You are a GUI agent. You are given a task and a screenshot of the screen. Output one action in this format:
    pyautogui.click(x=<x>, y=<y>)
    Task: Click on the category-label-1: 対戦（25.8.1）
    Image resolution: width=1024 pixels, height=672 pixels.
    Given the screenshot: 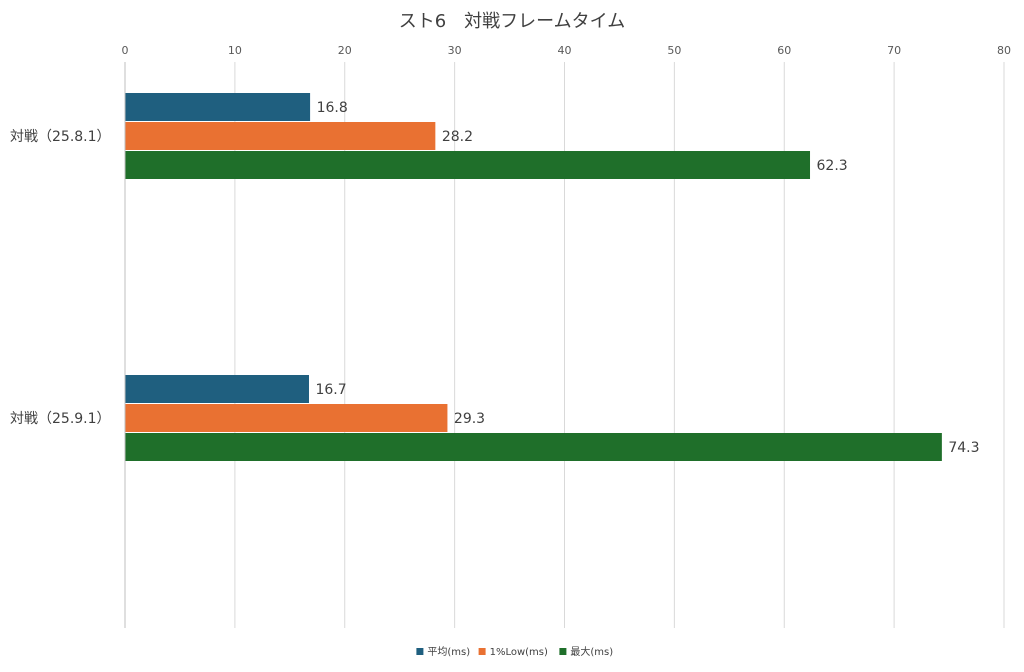 What is the action you would take?
    pyautogui.click(x=60, y=137)
    